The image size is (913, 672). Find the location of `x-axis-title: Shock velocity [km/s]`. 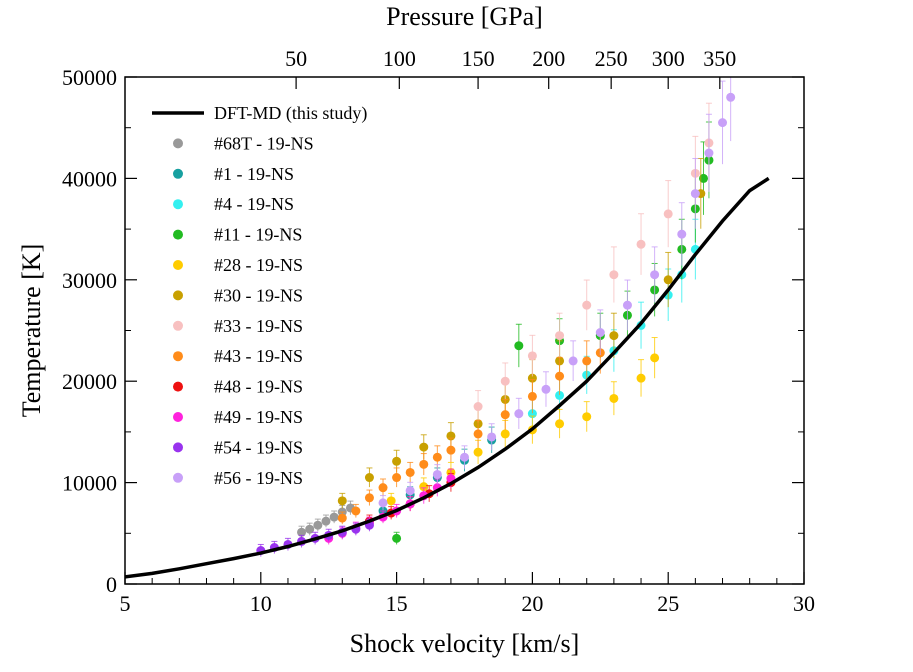

x-axis-title: Shock velocity [km/s] is located at coordinates (465, 643).